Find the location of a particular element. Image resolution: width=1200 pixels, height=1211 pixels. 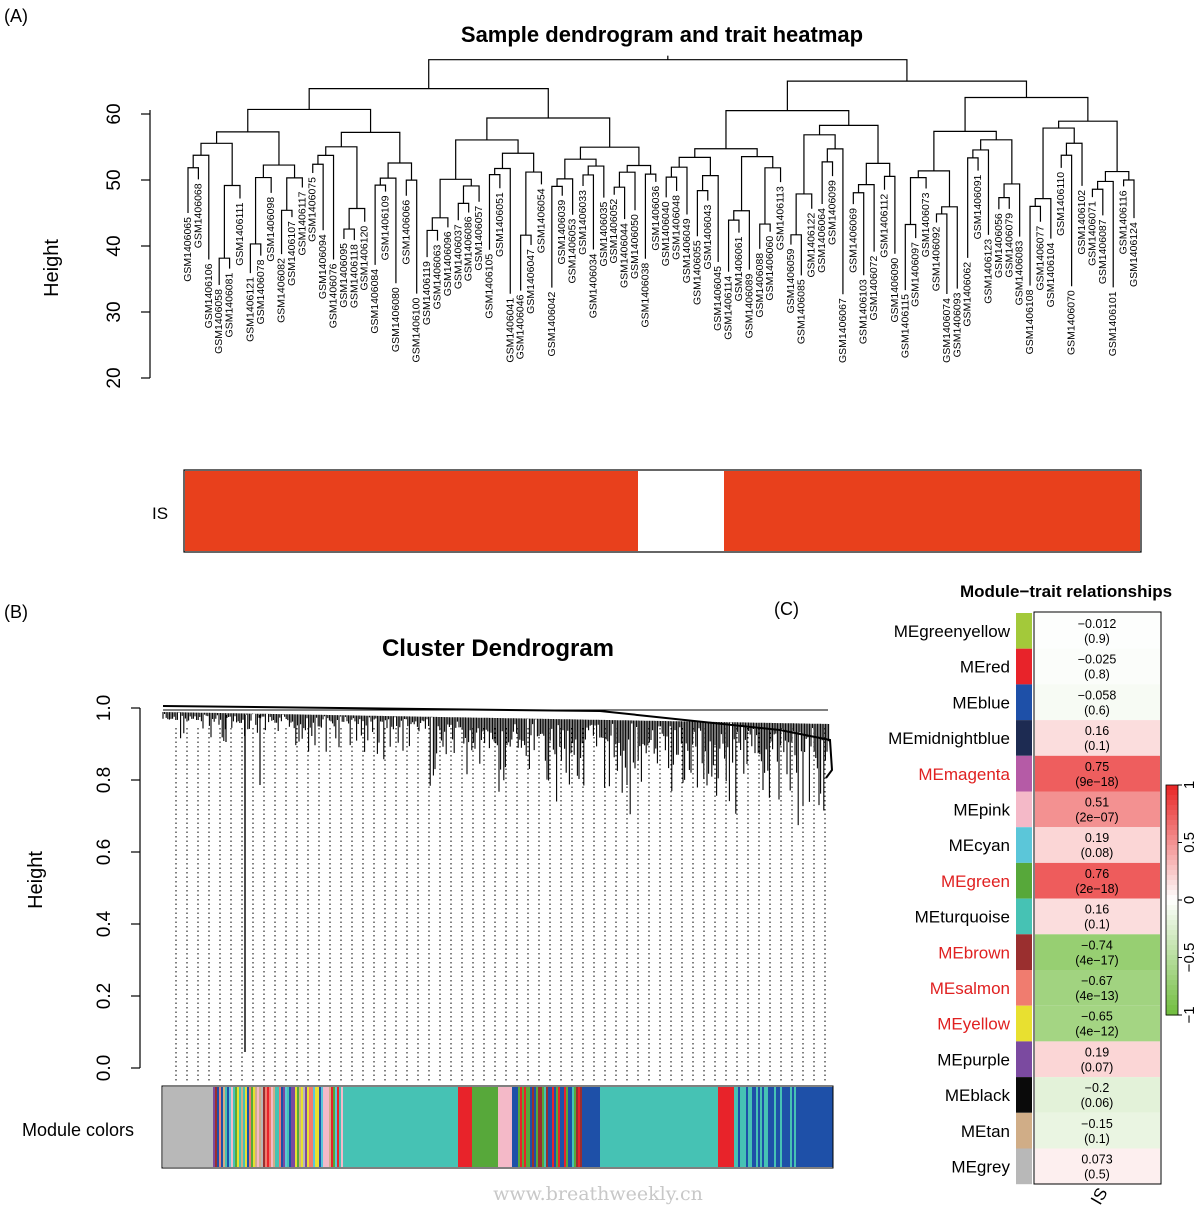

sample-label: GSM1406113 is located at coordinates (781, 218).